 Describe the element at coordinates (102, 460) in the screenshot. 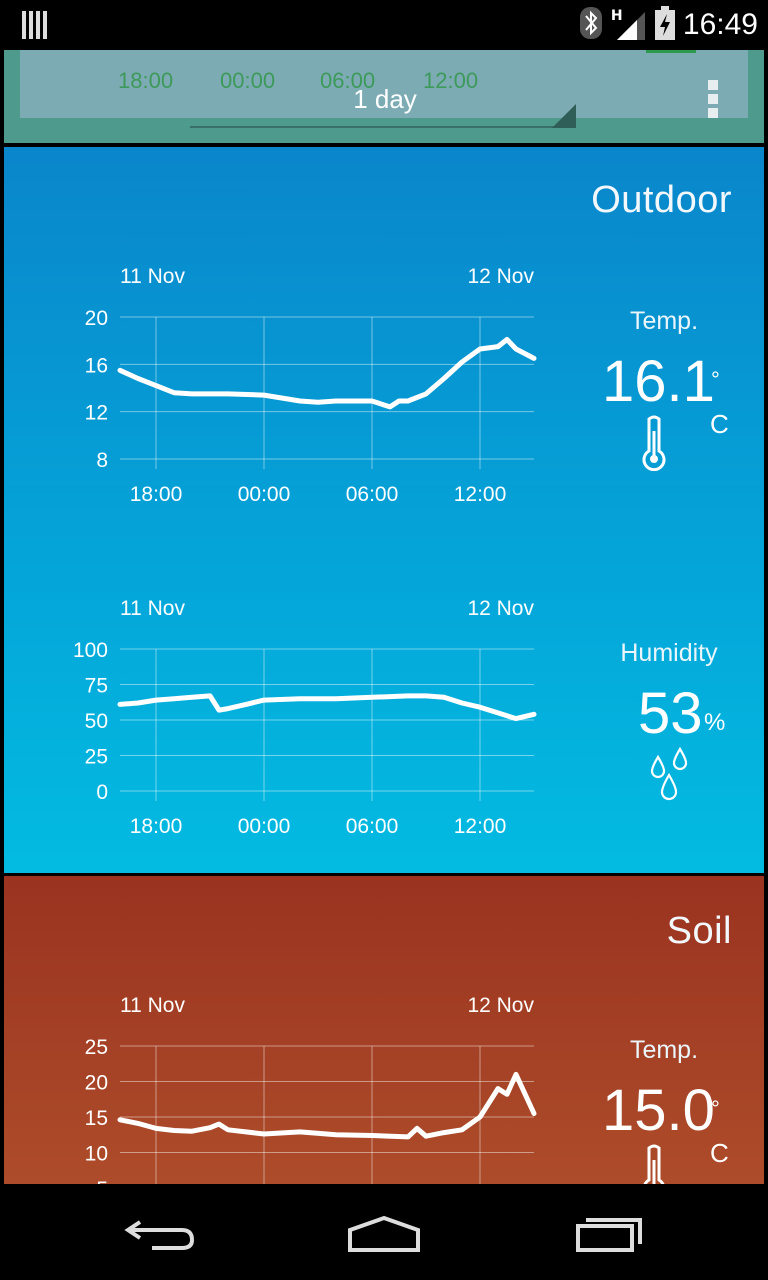

I see `y-tick-label: 8` at that location.